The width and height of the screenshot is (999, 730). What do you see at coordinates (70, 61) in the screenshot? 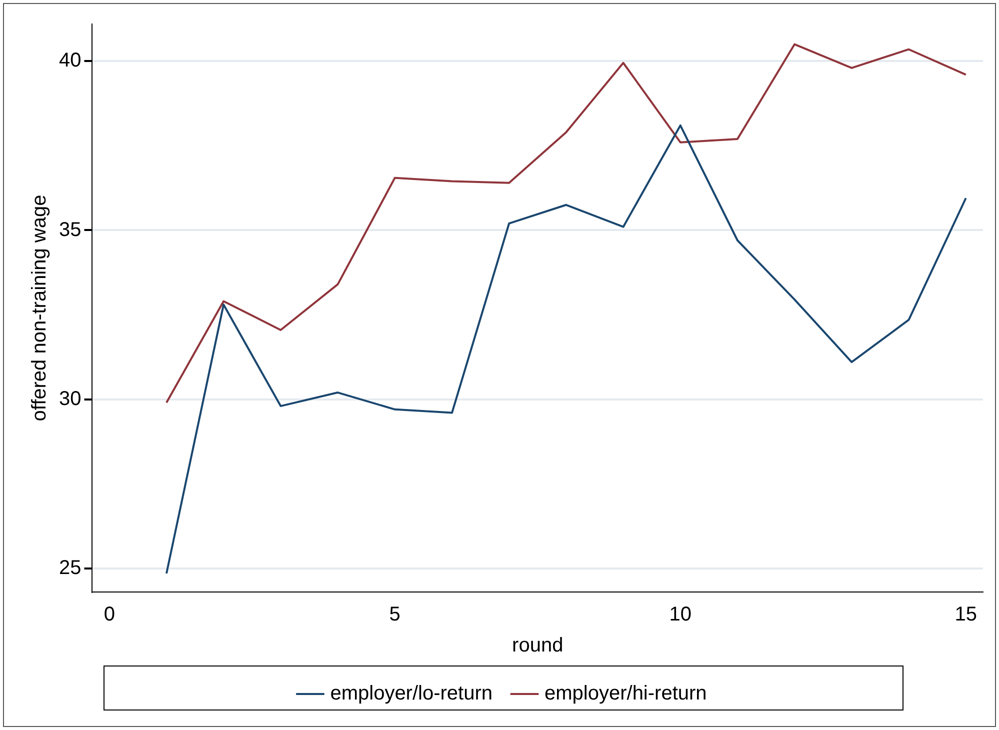
I see `y-tick-label: 40` at bounding box center [70, 61].